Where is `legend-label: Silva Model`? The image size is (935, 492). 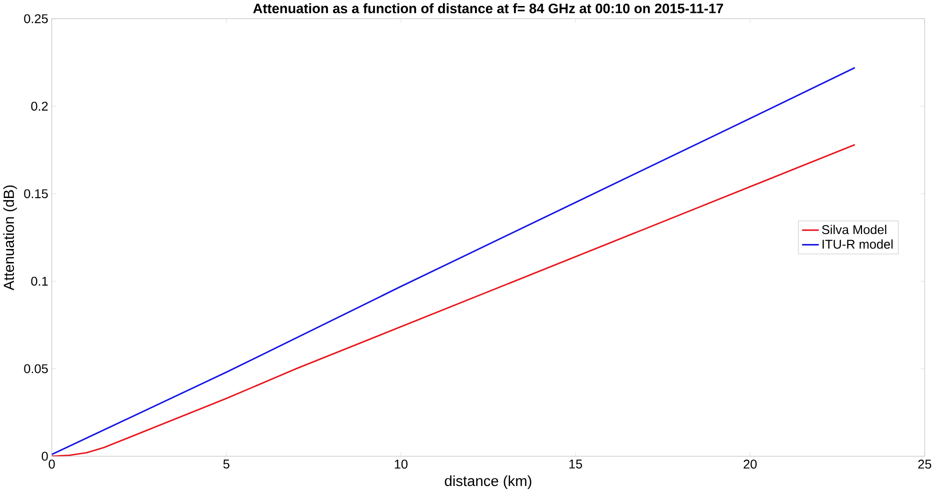
legend-label: Silva Model is located at coordinates (854, 229).